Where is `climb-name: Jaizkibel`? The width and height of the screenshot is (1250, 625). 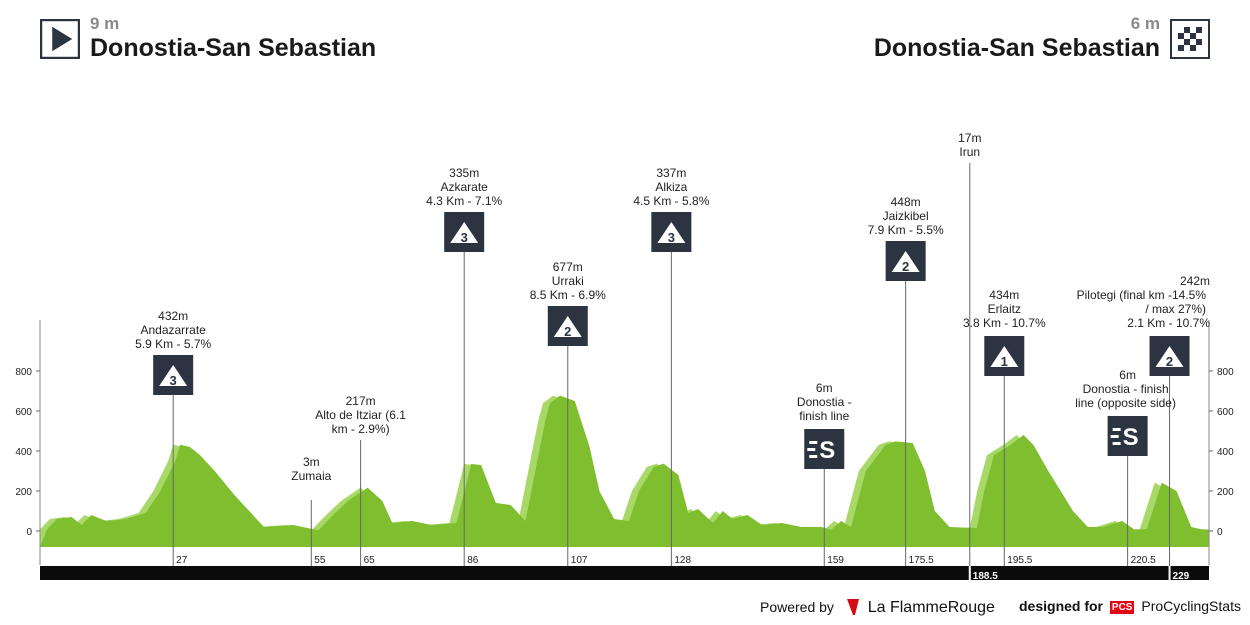 climb-name: Jaizkibel is located at coordinates (906, 216).